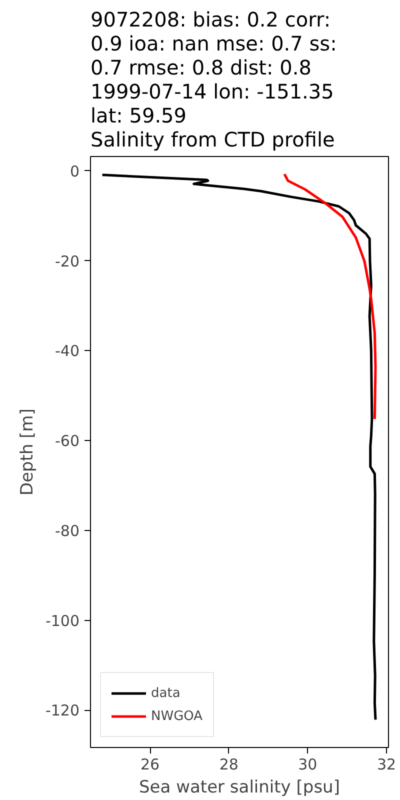 The image size is (400, 800). I want to click on y-tick-label: 0, so click(75, 171).